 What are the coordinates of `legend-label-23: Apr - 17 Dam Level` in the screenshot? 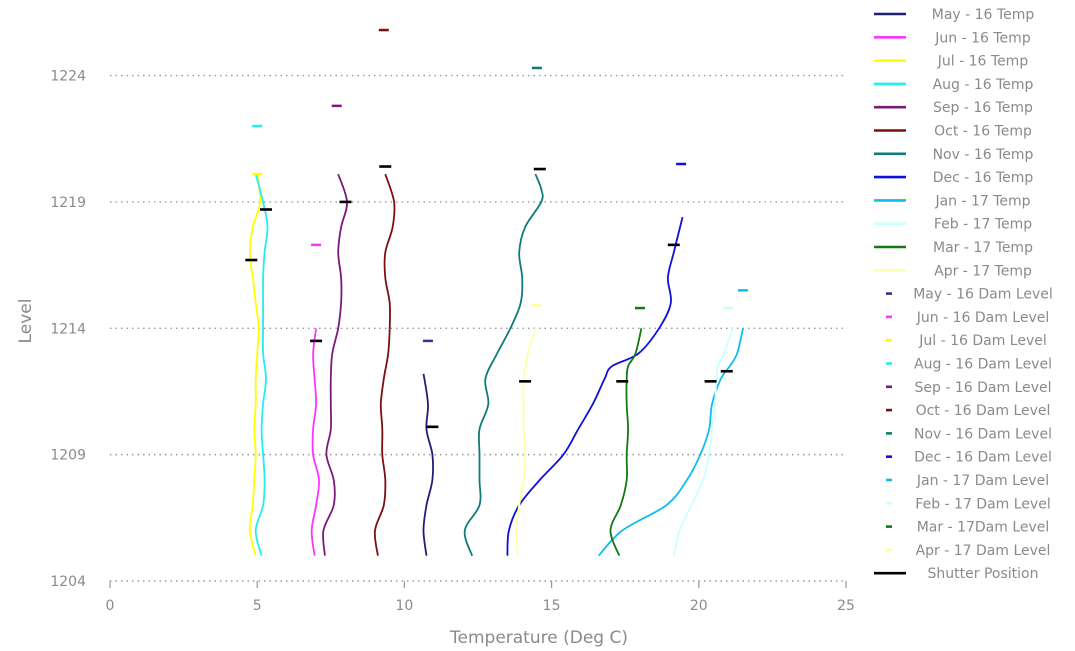 It's located at (983, 551).